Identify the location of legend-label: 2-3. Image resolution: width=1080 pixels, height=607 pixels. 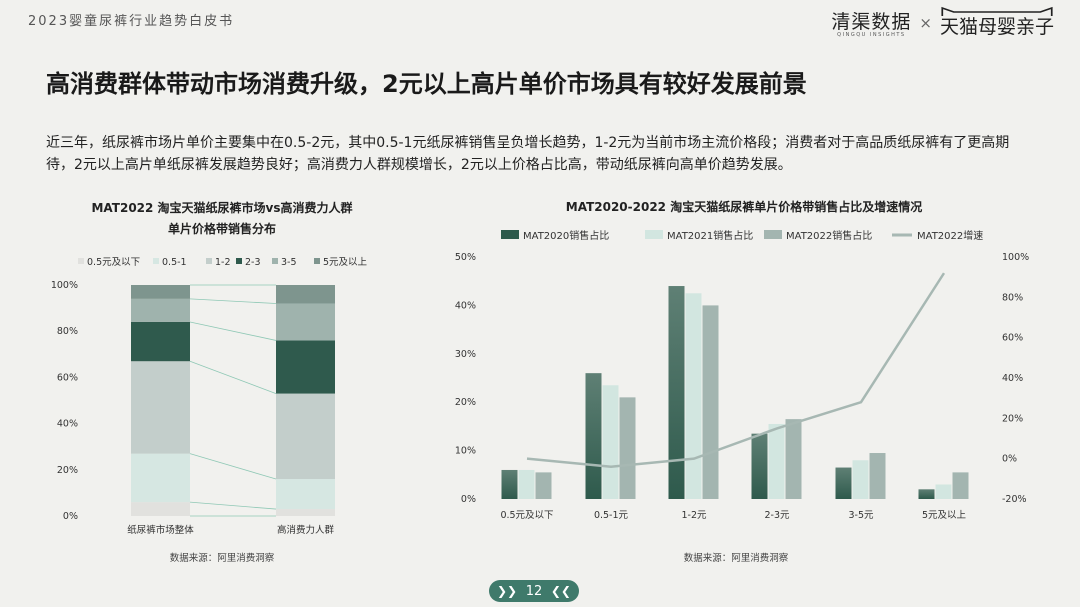
(253, 262).